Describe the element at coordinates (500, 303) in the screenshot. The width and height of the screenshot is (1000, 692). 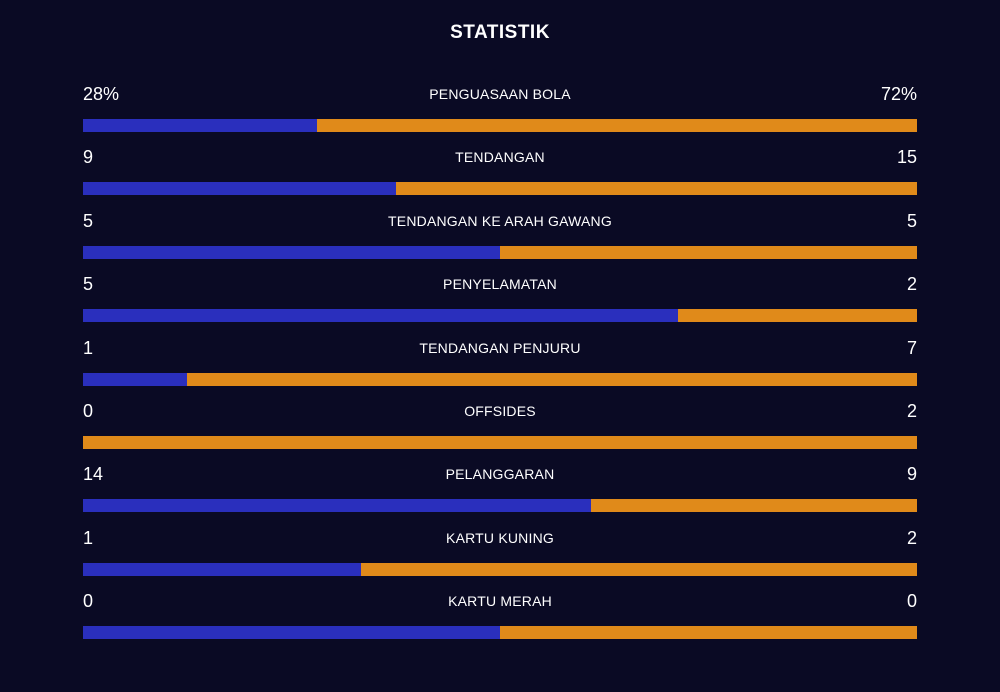
I see `stat-row-saves: 5 PENYELAMATAN 2` at that location.